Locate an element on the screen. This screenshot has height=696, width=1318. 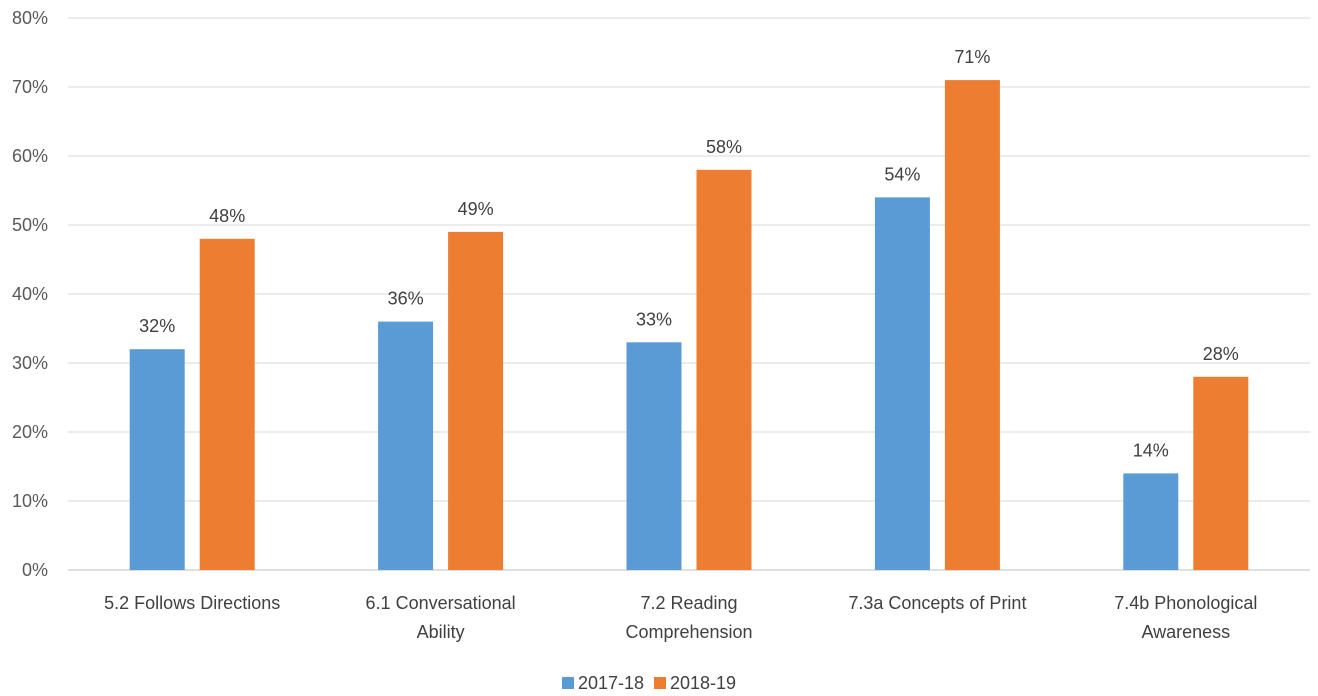
x-category-label: Ability is located at coordinates (441, 632).